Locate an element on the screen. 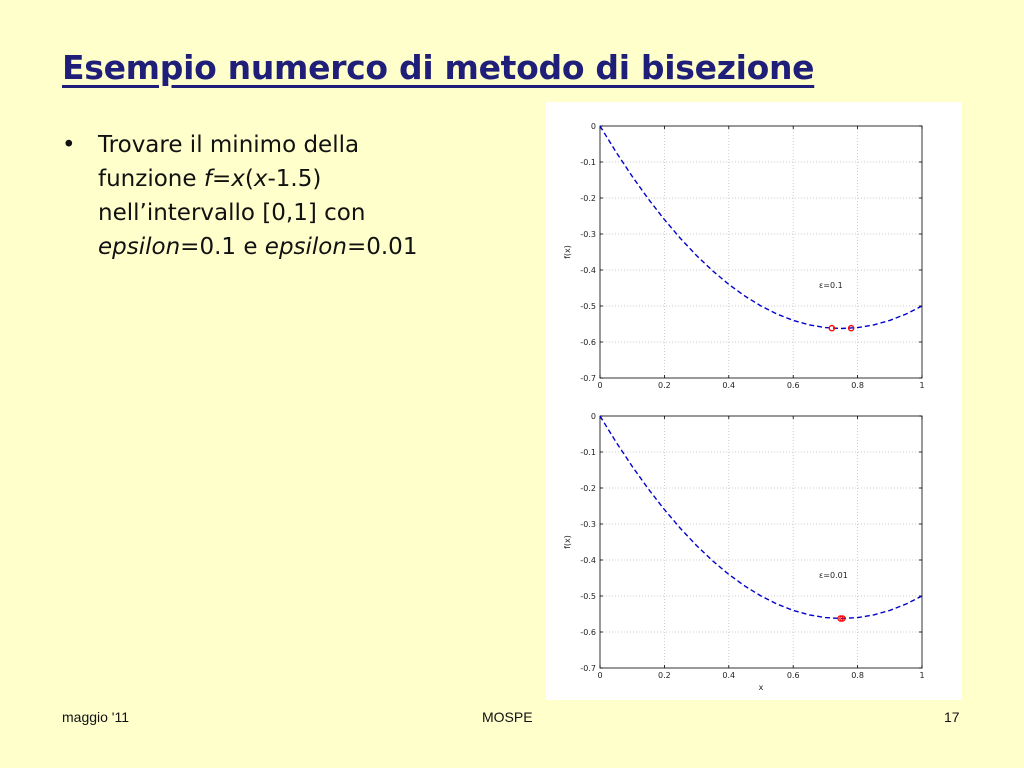 This screenshot has width=1024, height=768. function-equals: = is located at coordinates (221, 179).